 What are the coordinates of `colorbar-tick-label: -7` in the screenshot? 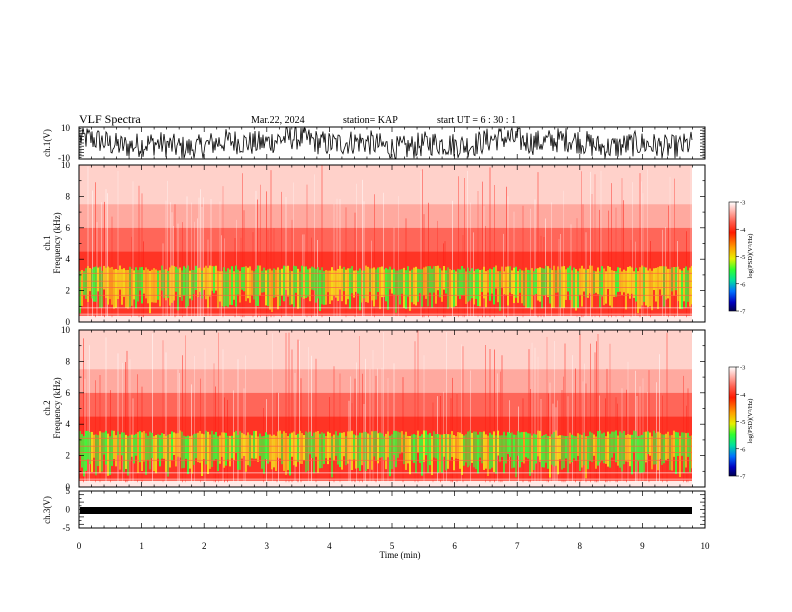 It's located at (743, 477).